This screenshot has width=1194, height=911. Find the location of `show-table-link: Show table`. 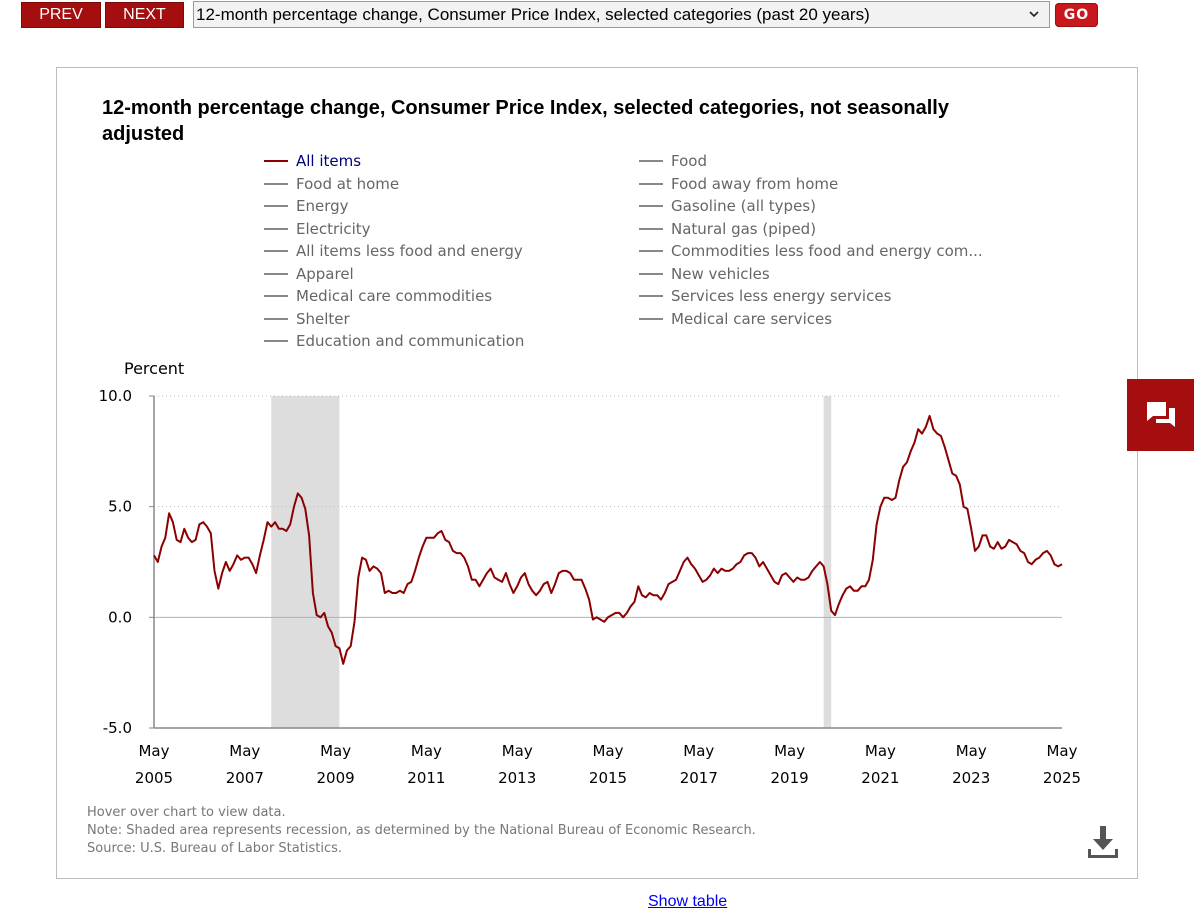

show-table-link: Show table is located at coordinates (688, 901).